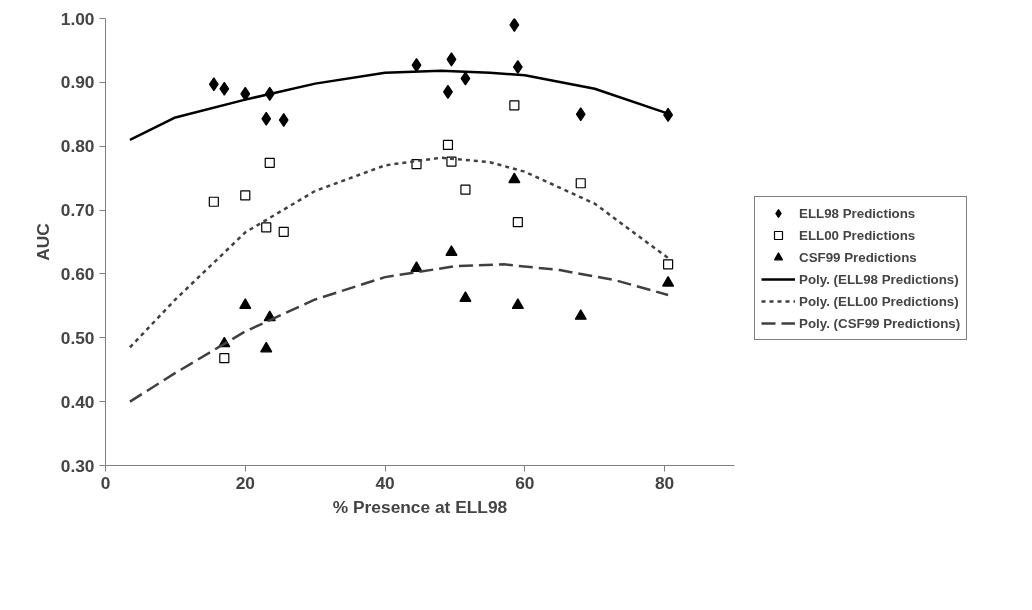  Describe the element at coordinates (42, 241) in the screenshot. I see `y-axis-title: AUC` at that location.